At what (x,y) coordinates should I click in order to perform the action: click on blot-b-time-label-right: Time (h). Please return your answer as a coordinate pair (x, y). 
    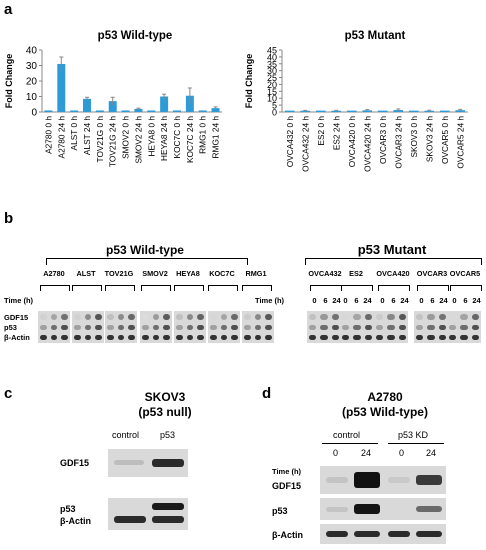
    Looking at the image, I should click on (270, 300).